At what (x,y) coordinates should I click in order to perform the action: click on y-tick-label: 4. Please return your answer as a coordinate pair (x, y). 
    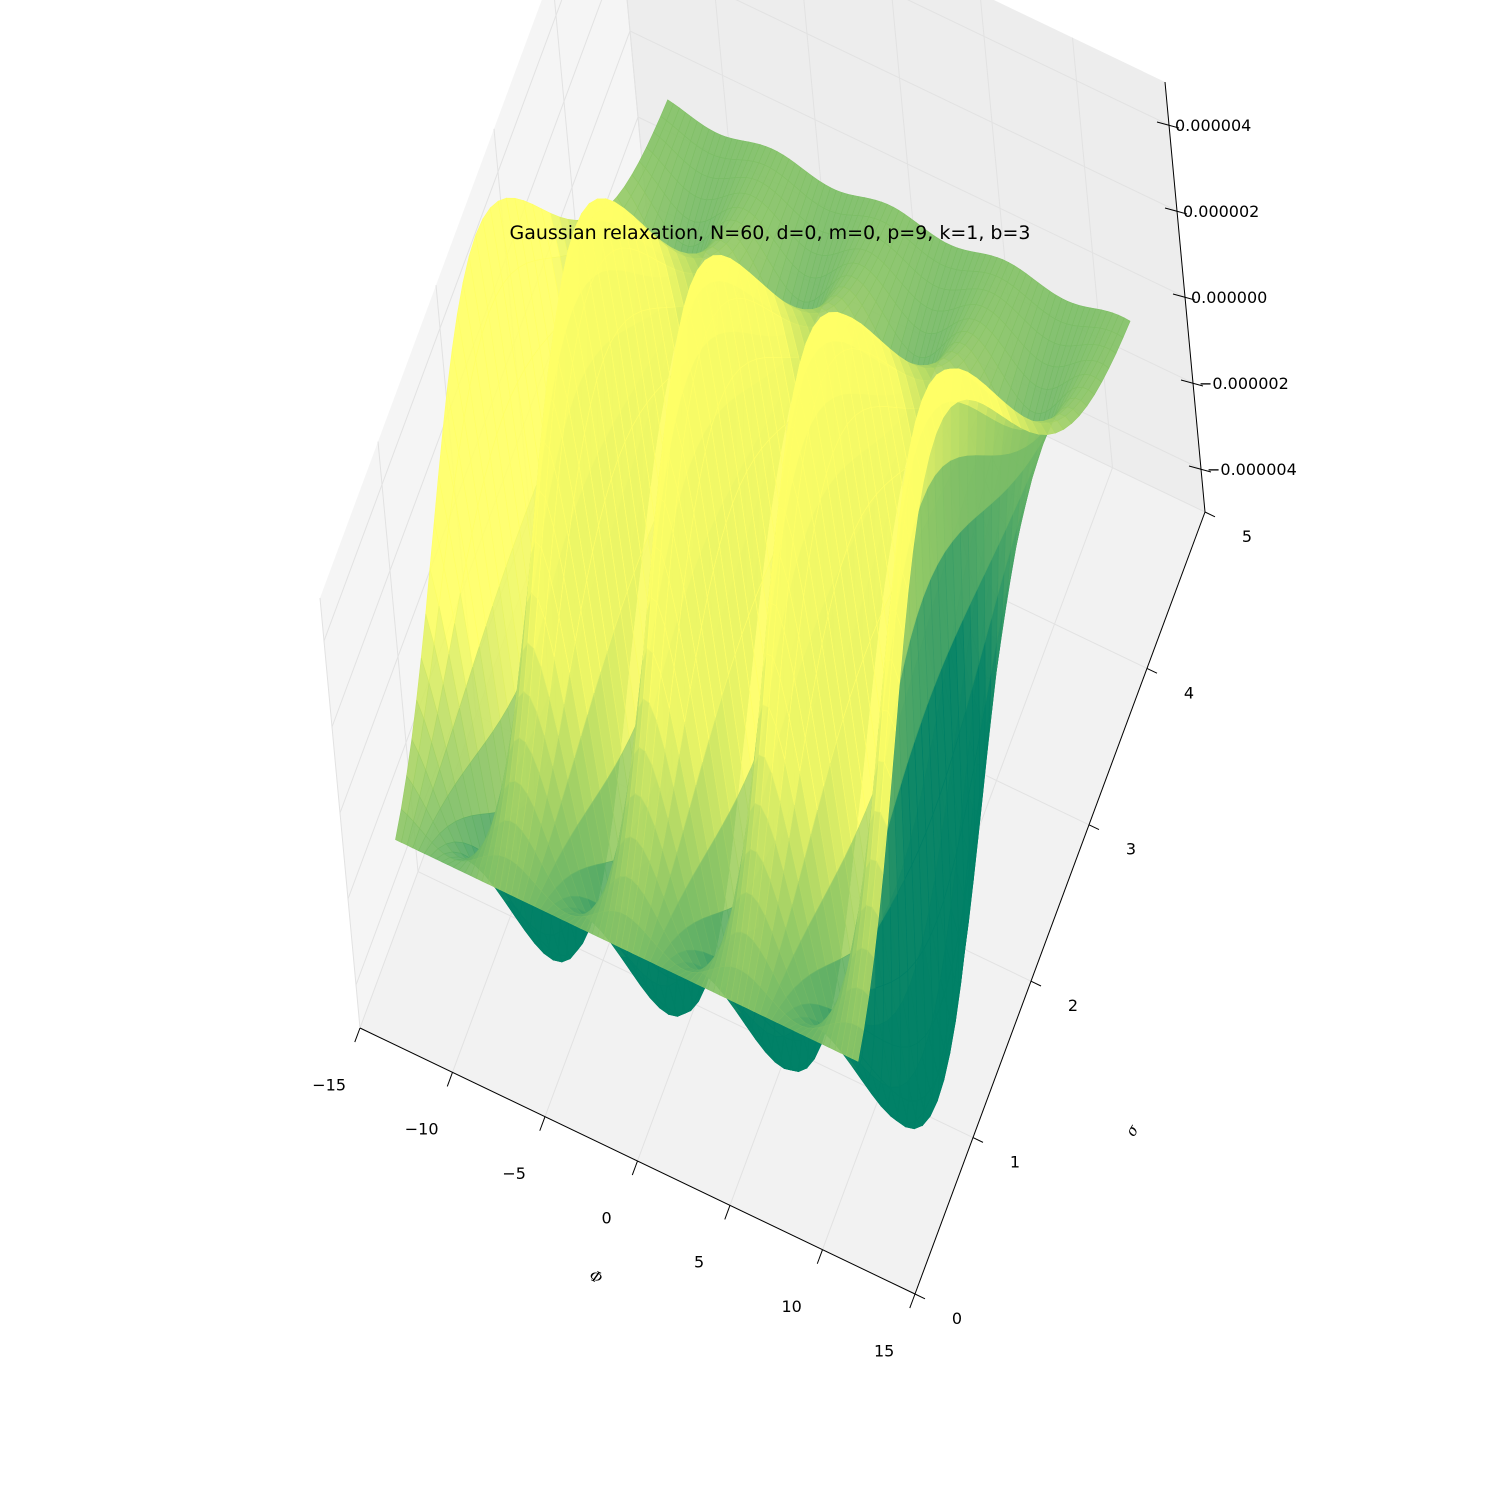
    Looking at the image, I should click on (1189, 692).